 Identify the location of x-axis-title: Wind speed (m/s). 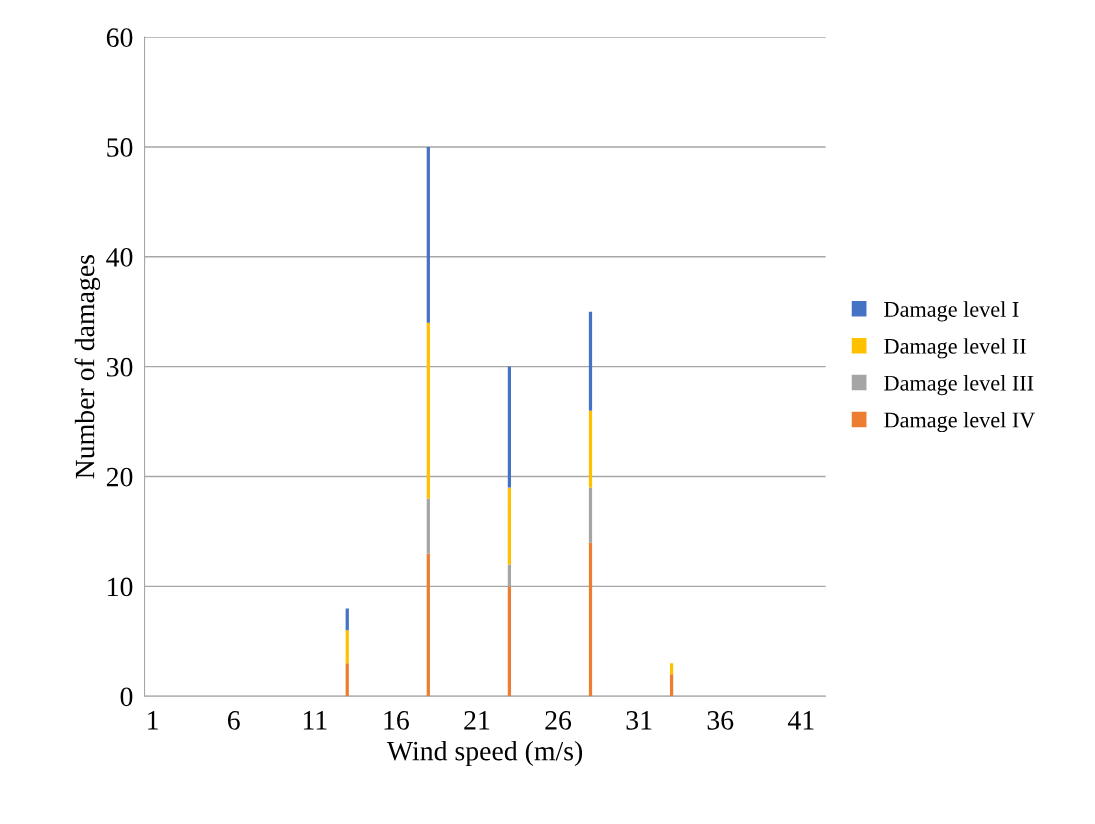
(484, 753).